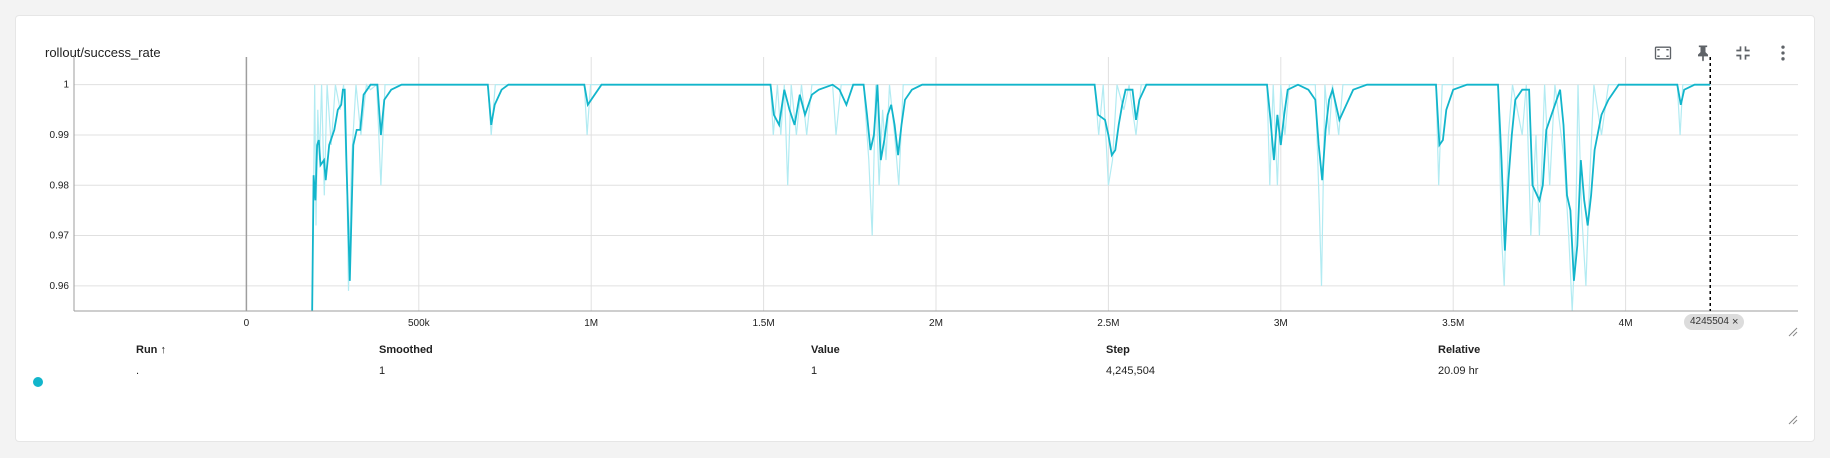 This screenshot has height=458, width=1830. I want to click on pin-icon, so click(1703, 53).